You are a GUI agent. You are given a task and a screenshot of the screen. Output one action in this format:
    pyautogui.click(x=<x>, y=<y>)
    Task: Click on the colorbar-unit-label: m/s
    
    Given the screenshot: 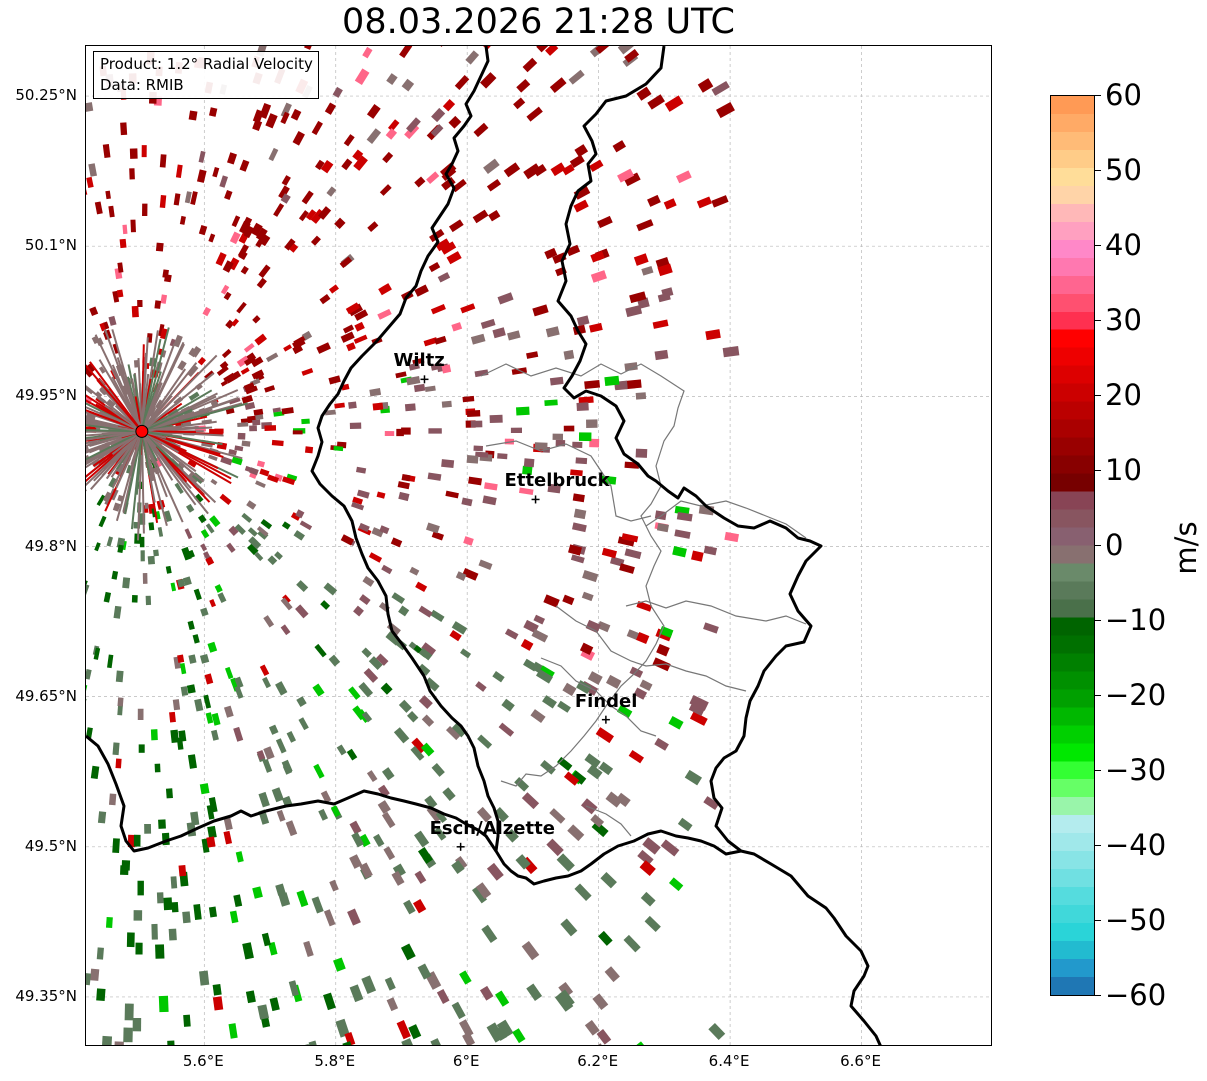 What is the action you would take?
    pyautogui.click(x=1186, y=548)
    